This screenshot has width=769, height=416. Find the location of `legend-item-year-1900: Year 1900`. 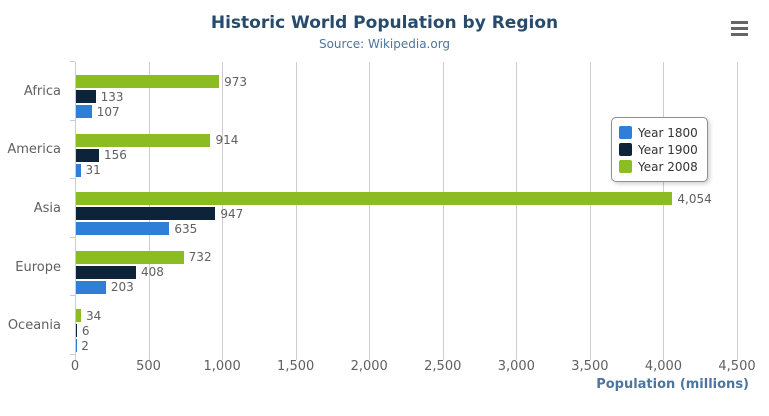

legend-item-year-1900: Year 1900 is located at coordinates (658, 149).